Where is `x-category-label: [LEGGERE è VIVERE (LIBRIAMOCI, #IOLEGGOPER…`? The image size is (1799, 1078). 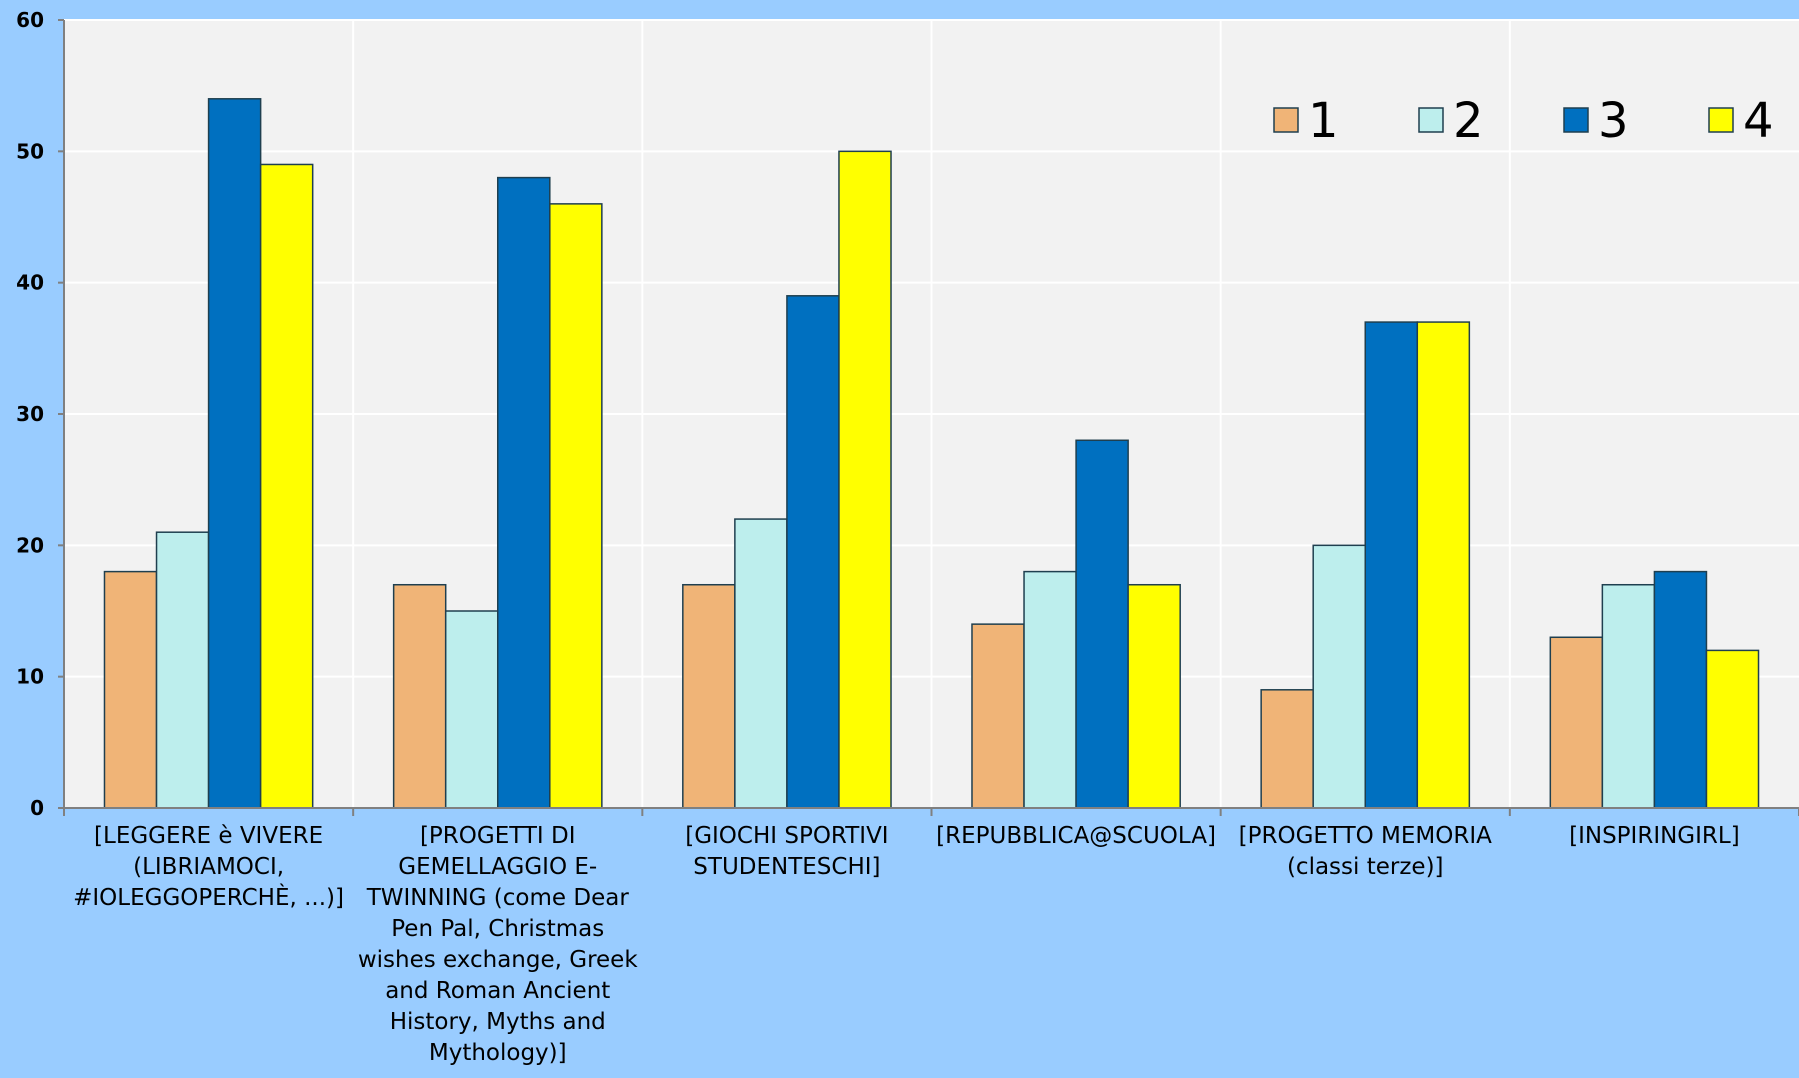
x-category-label: [LEGGERE è VIVERE (LIBRIAMOCI, #IOLEGGOPER… is located at coordinates (208, 867).